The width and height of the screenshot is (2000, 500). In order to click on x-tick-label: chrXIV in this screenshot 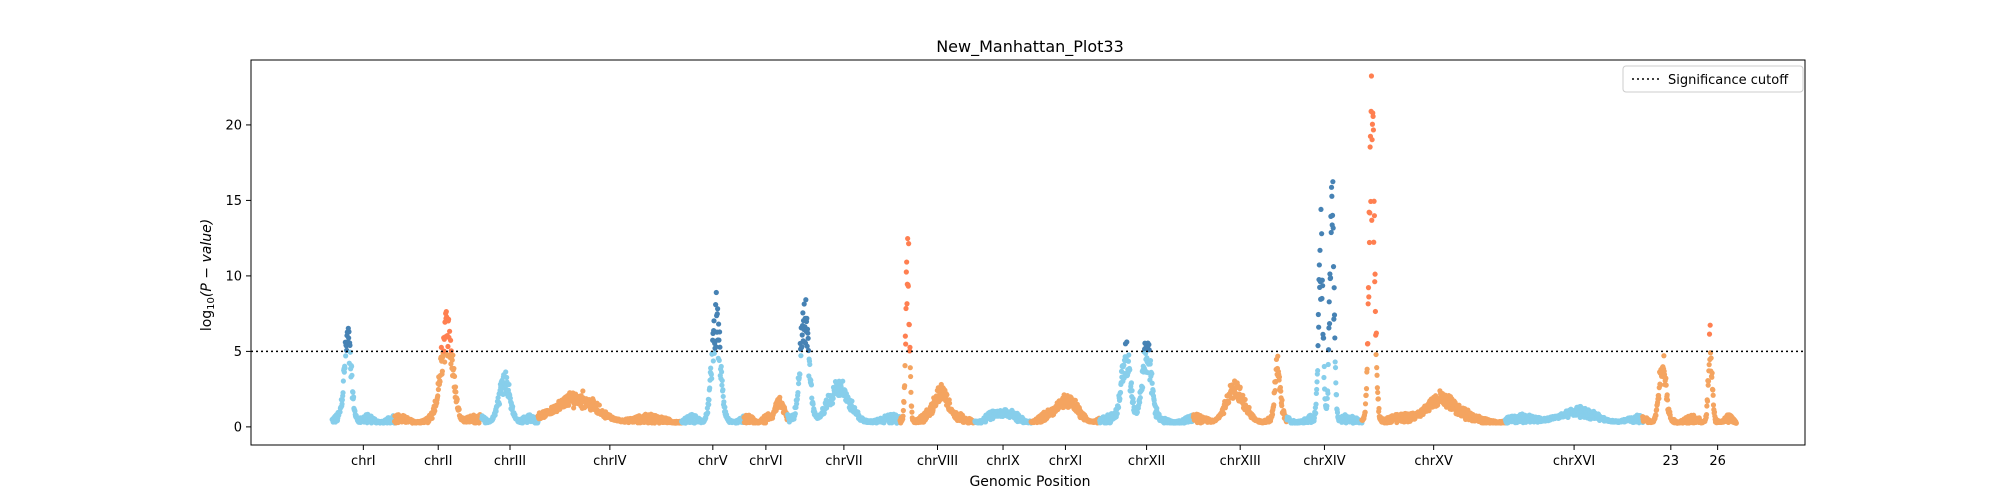, I will do `click(1324, 461)`.